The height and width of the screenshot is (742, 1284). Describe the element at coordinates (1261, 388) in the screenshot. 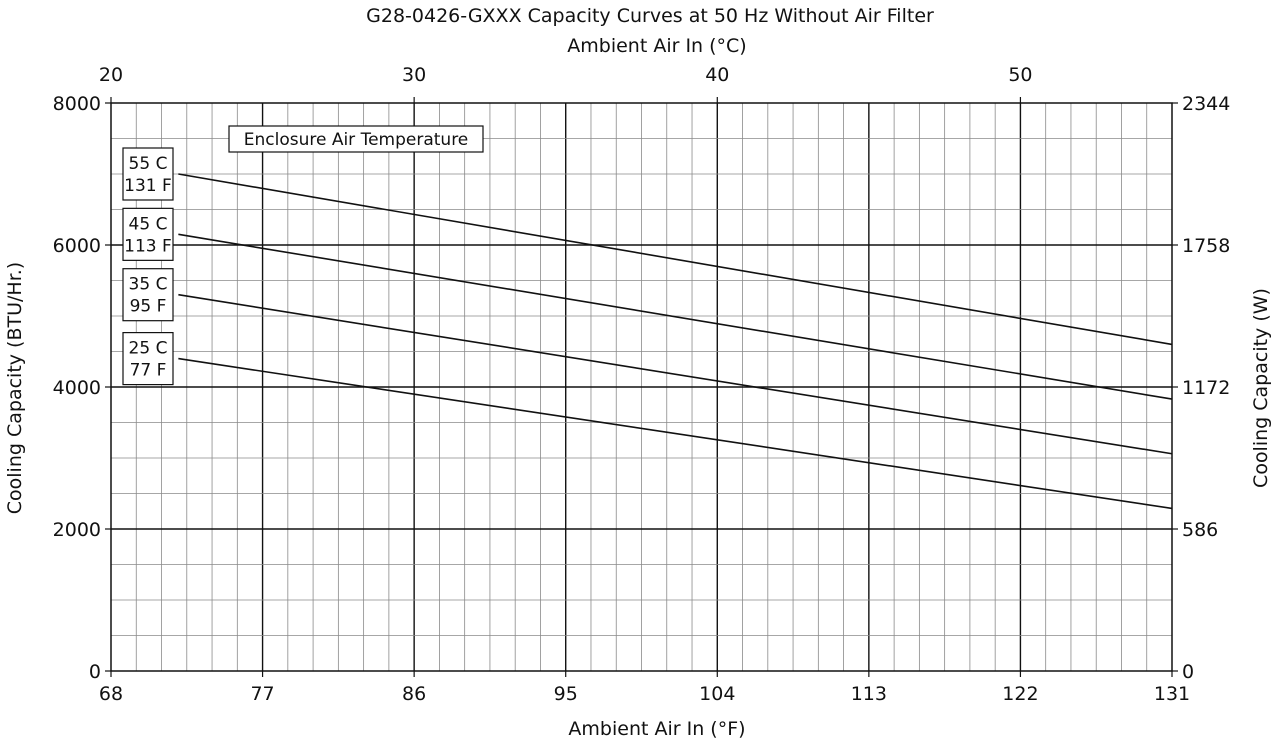

I see `y2-axis-title: Cooling Capacity (W)` at that location.